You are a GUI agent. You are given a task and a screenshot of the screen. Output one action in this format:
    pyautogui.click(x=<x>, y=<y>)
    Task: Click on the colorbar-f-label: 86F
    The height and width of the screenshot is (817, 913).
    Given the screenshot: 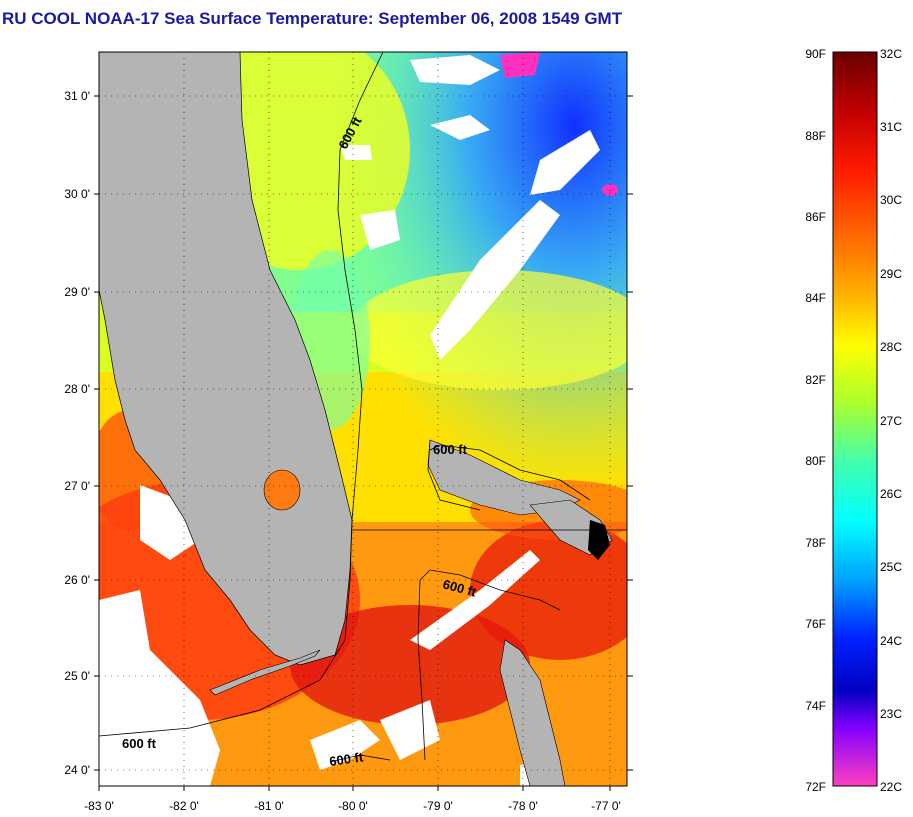 What is the action you would take?
    pyautogui.click(x=815, y=217)
    